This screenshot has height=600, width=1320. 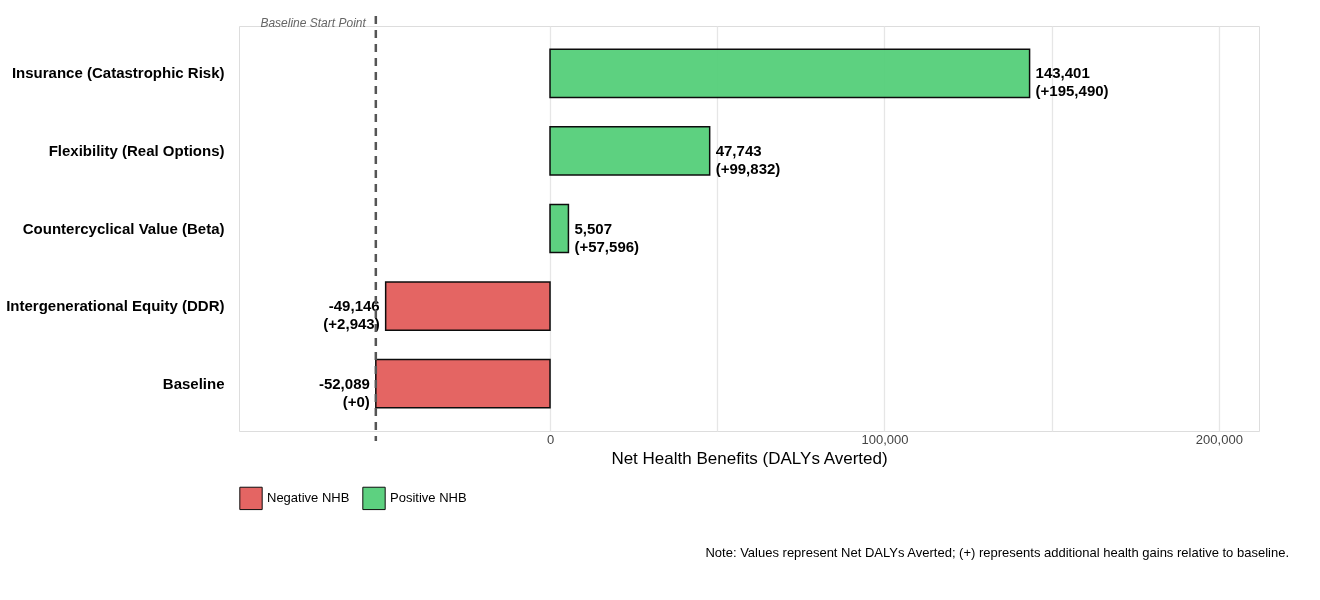 What do you see at coordinates (1219, 439) in the screenshot?
I see `x-tick-label: 200,000` at bounding box center [1219, 439].